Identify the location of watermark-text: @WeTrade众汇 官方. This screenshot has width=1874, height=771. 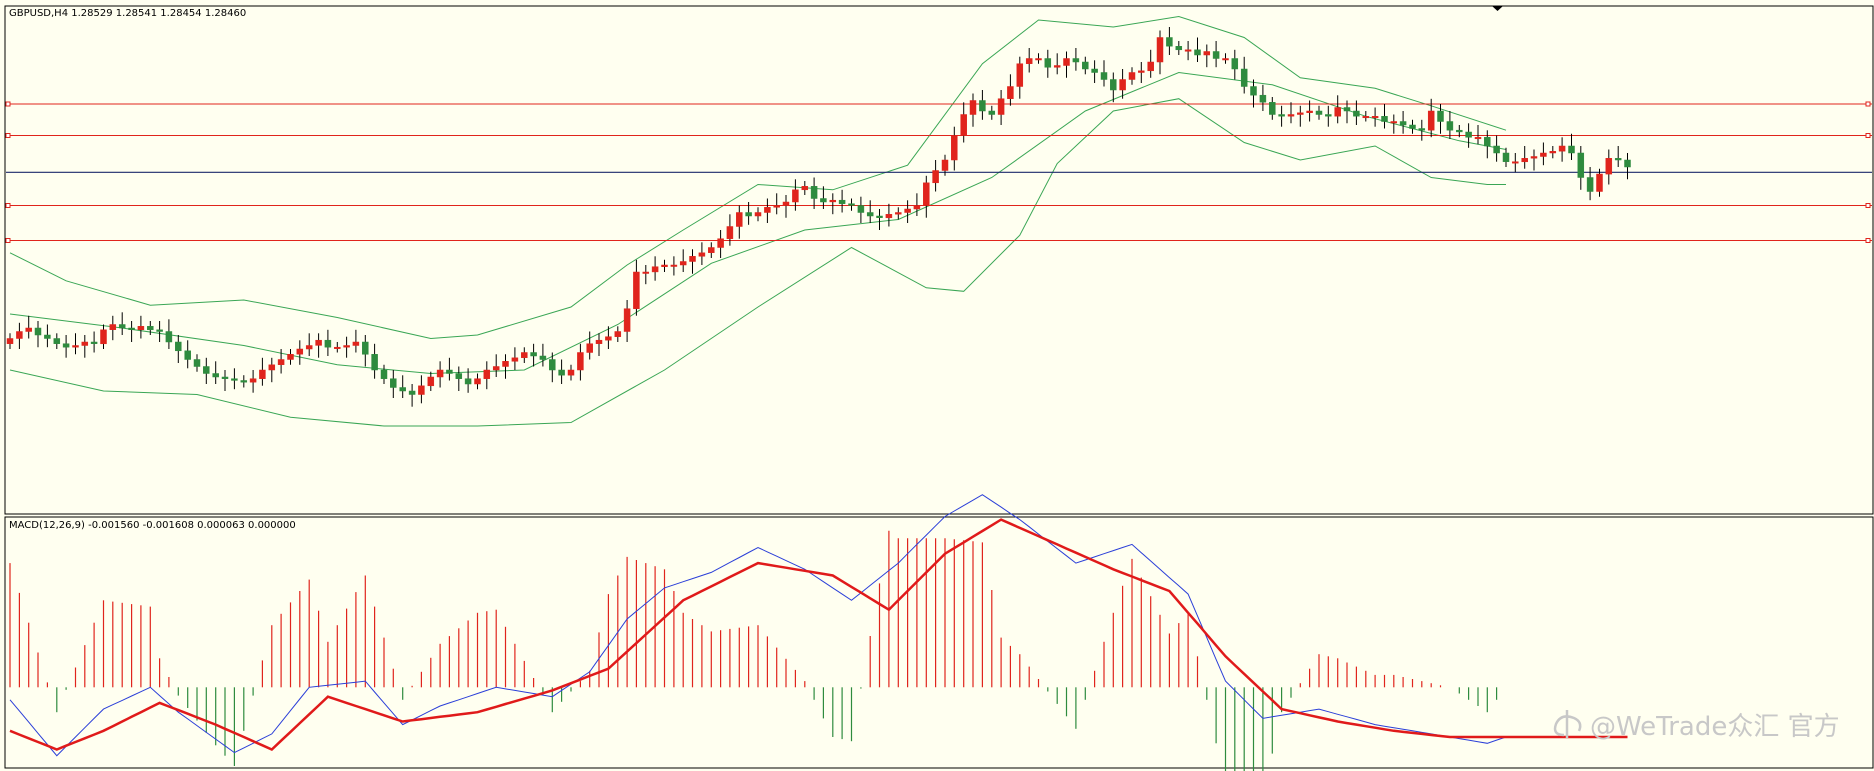
(1715, 727).